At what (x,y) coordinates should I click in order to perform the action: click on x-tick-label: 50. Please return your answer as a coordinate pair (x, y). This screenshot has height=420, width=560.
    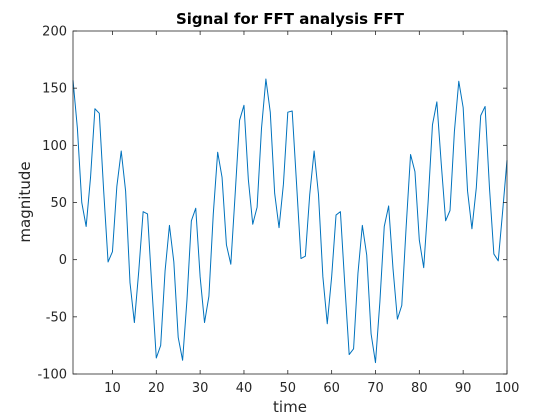
    Looking at the image, I should click on (288, 388).